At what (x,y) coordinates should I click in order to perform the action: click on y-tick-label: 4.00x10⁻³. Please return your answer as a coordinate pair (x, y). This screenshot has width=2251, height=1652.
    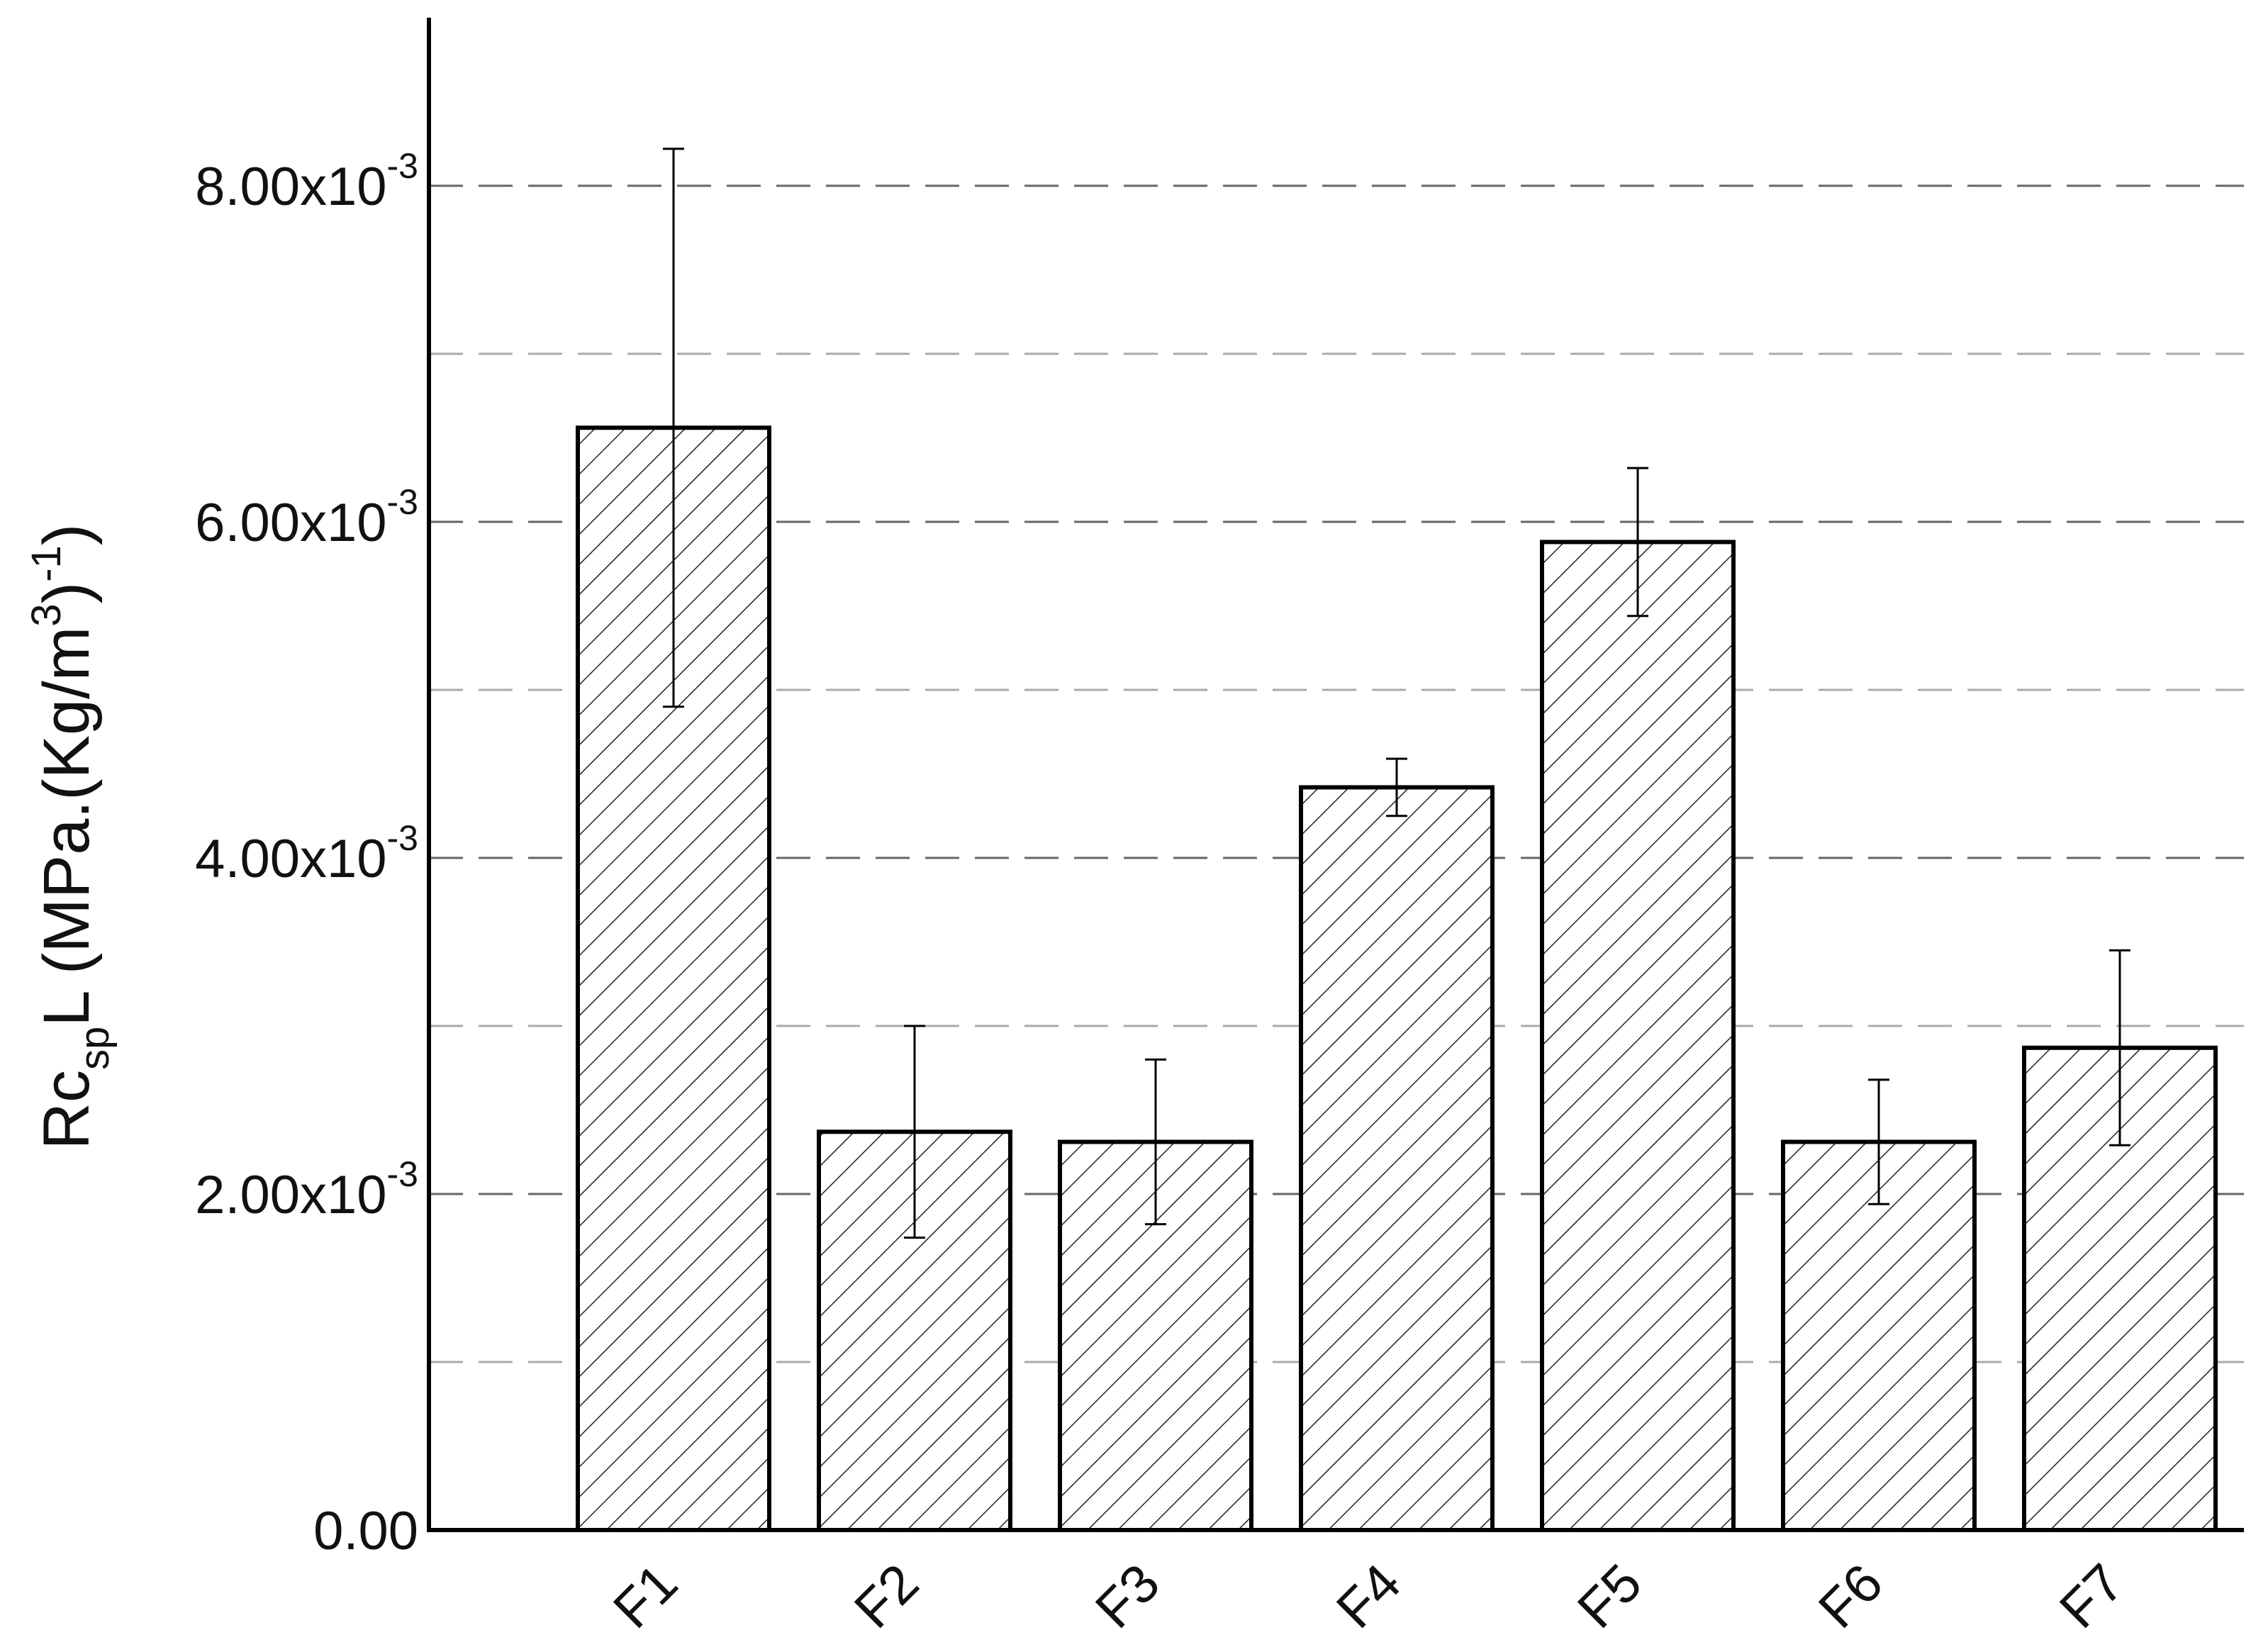
    Looking at the image, I should click on (306, 853).